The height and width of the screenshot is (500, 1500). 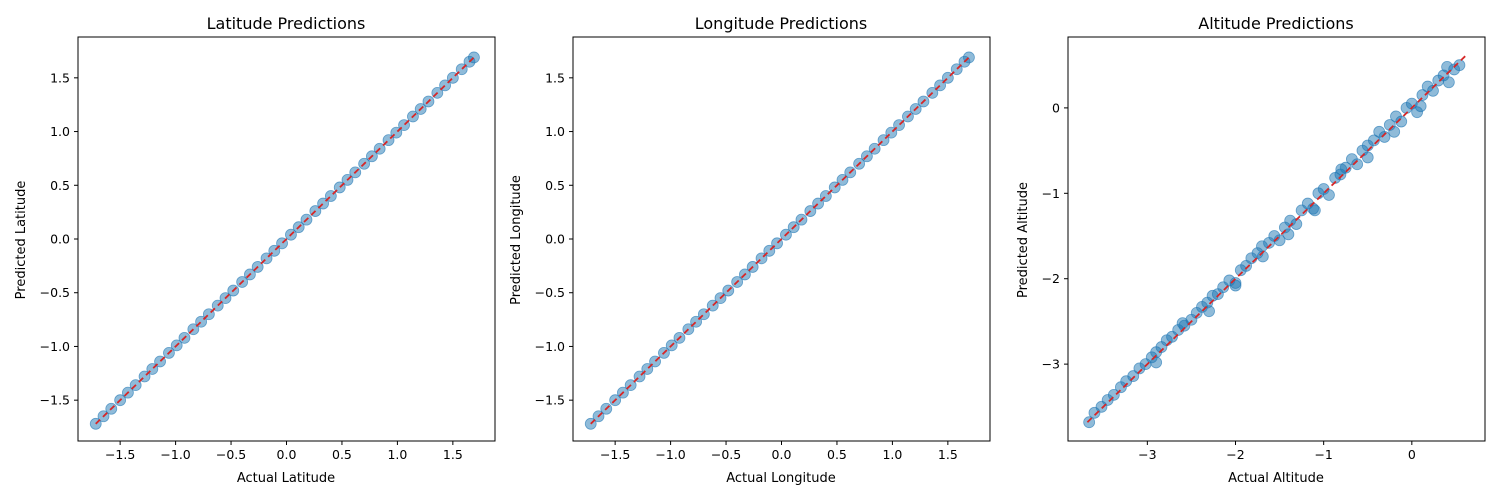 What do you see at coordinates (1051, 193) in the screenshot?
I see `y-tick-label: −1` at bounding box center [1051, 193].